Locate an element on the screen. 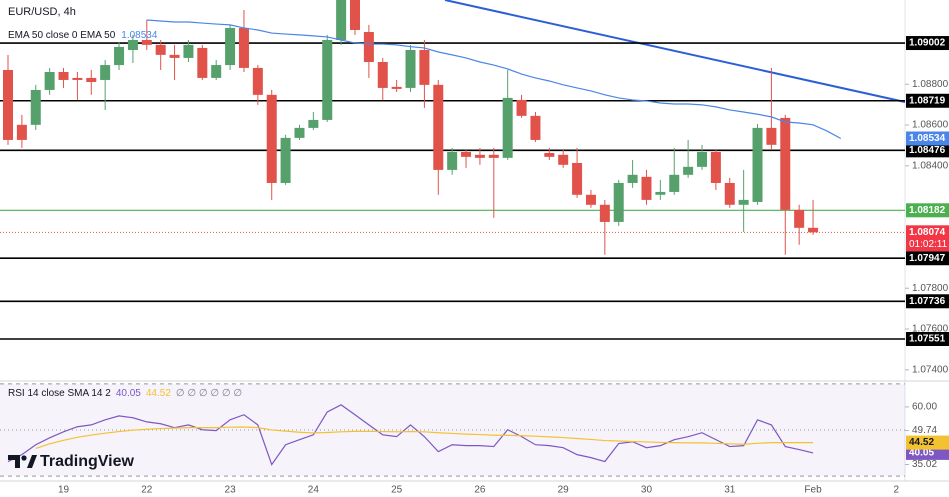 This screenshot has width=949, height=497. y-tick-label: 1.07400 is located at coordinates (930, 369).